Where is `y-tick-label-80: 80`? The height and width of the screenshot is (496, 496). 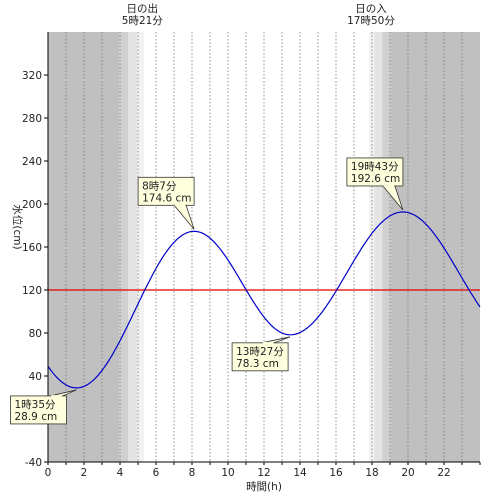 y-tick-label-80: 80 is located at coordinates (35, 334).